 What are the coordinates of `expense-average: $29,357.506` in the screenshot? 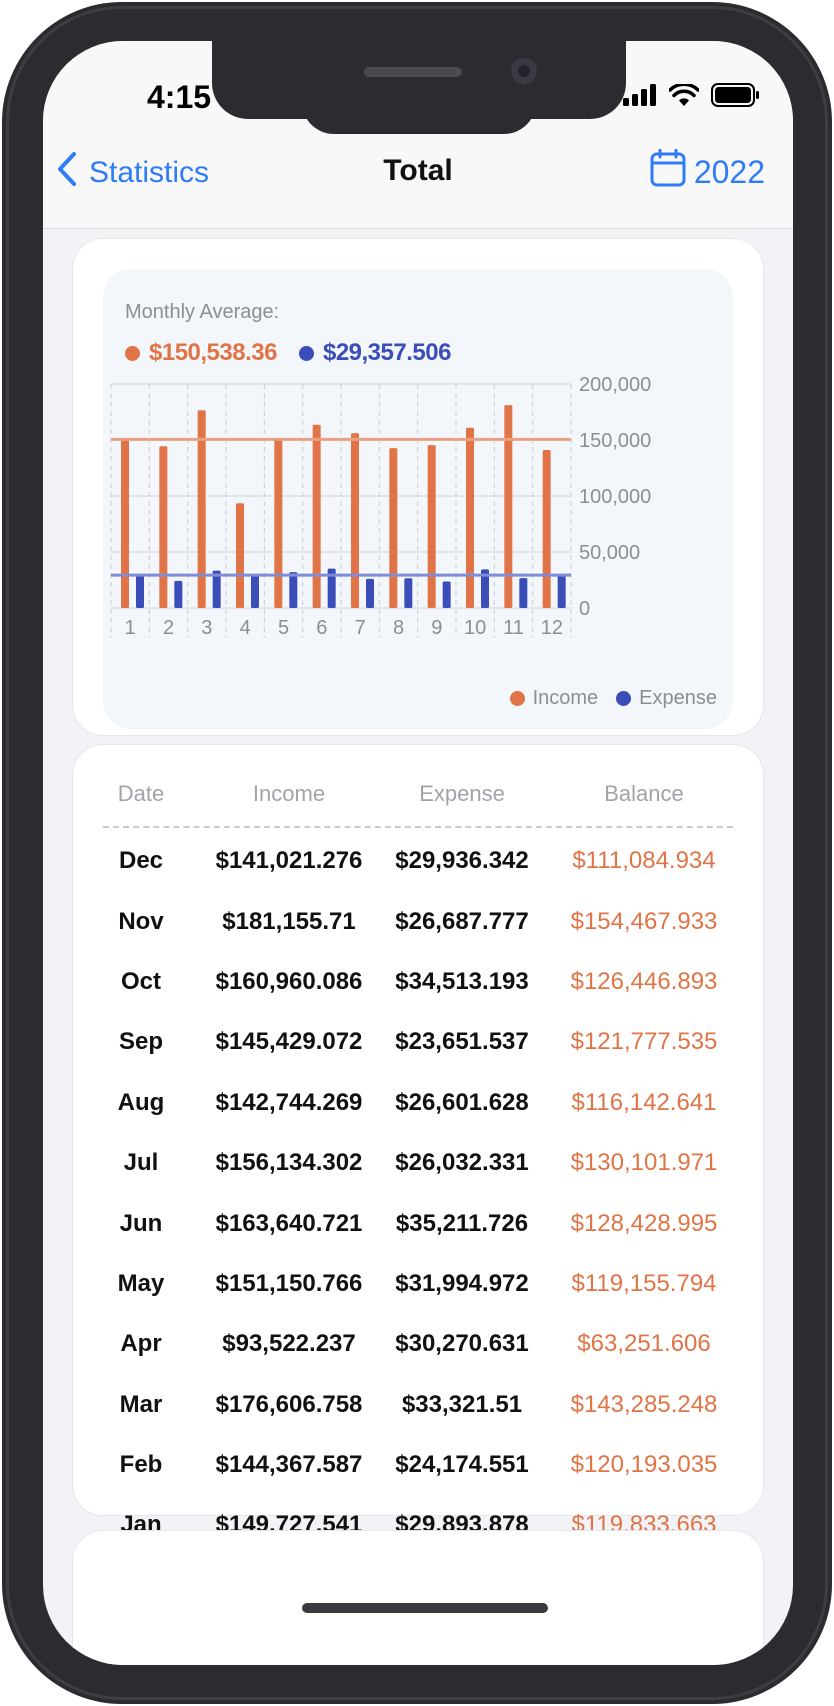 It's located at (374, 353).